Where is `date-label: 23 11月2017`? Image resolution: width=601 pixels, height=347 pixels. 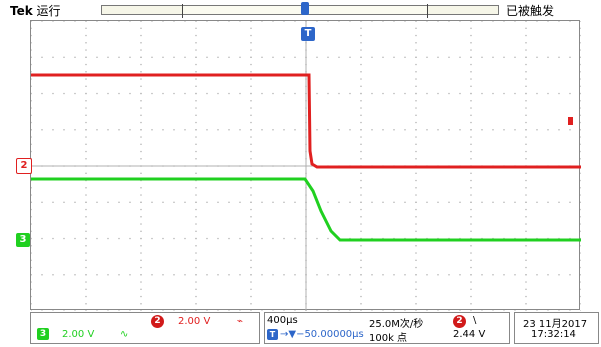 date-label: 23 11月2017 is located at coordinates (555, 324).